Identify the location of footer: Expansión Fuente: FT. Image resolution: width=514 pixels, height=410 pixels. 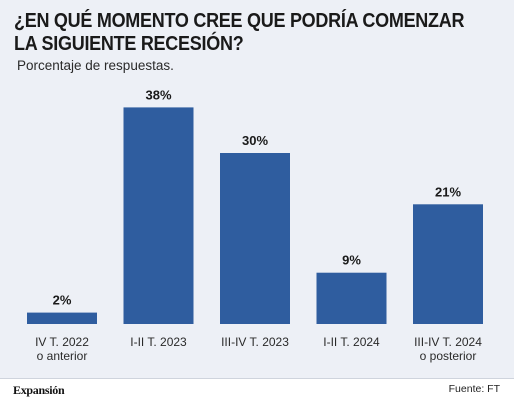
(257, 394).